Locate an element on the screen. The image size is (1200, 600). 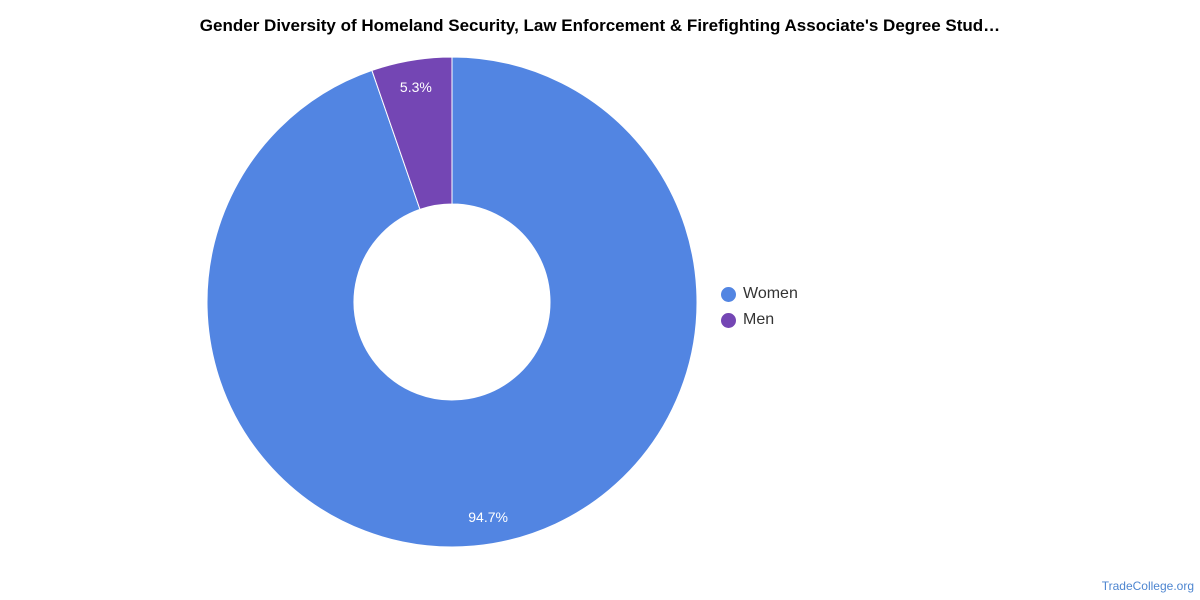
data-label-women: 94.7% is located at coordinates (488, 517).